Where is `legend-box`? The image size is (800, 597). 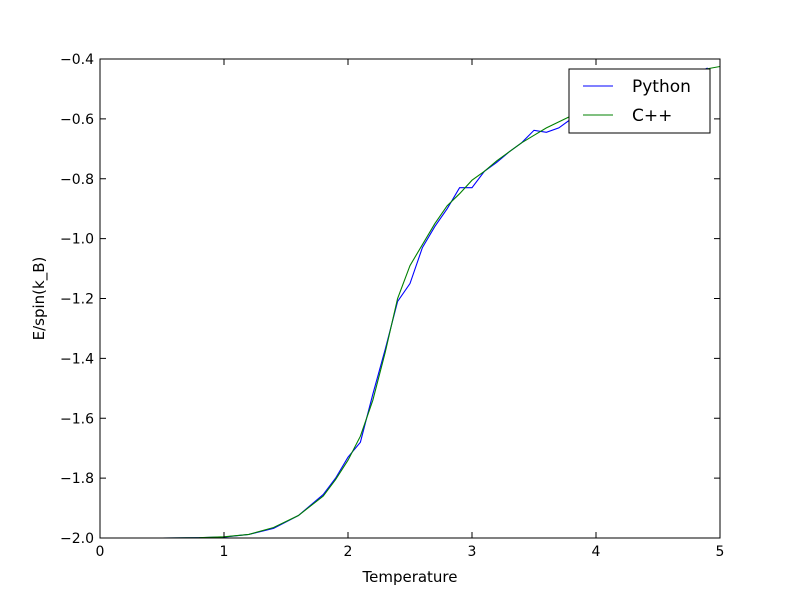 legend-box is located at coordinates (639, 101).